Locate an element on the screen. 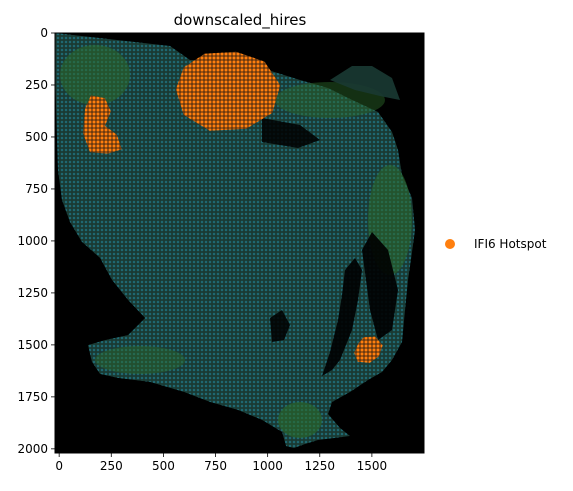 This screenshot has width=573, height=491. y-tick-label: 250 is located at coordinates (36, 85).